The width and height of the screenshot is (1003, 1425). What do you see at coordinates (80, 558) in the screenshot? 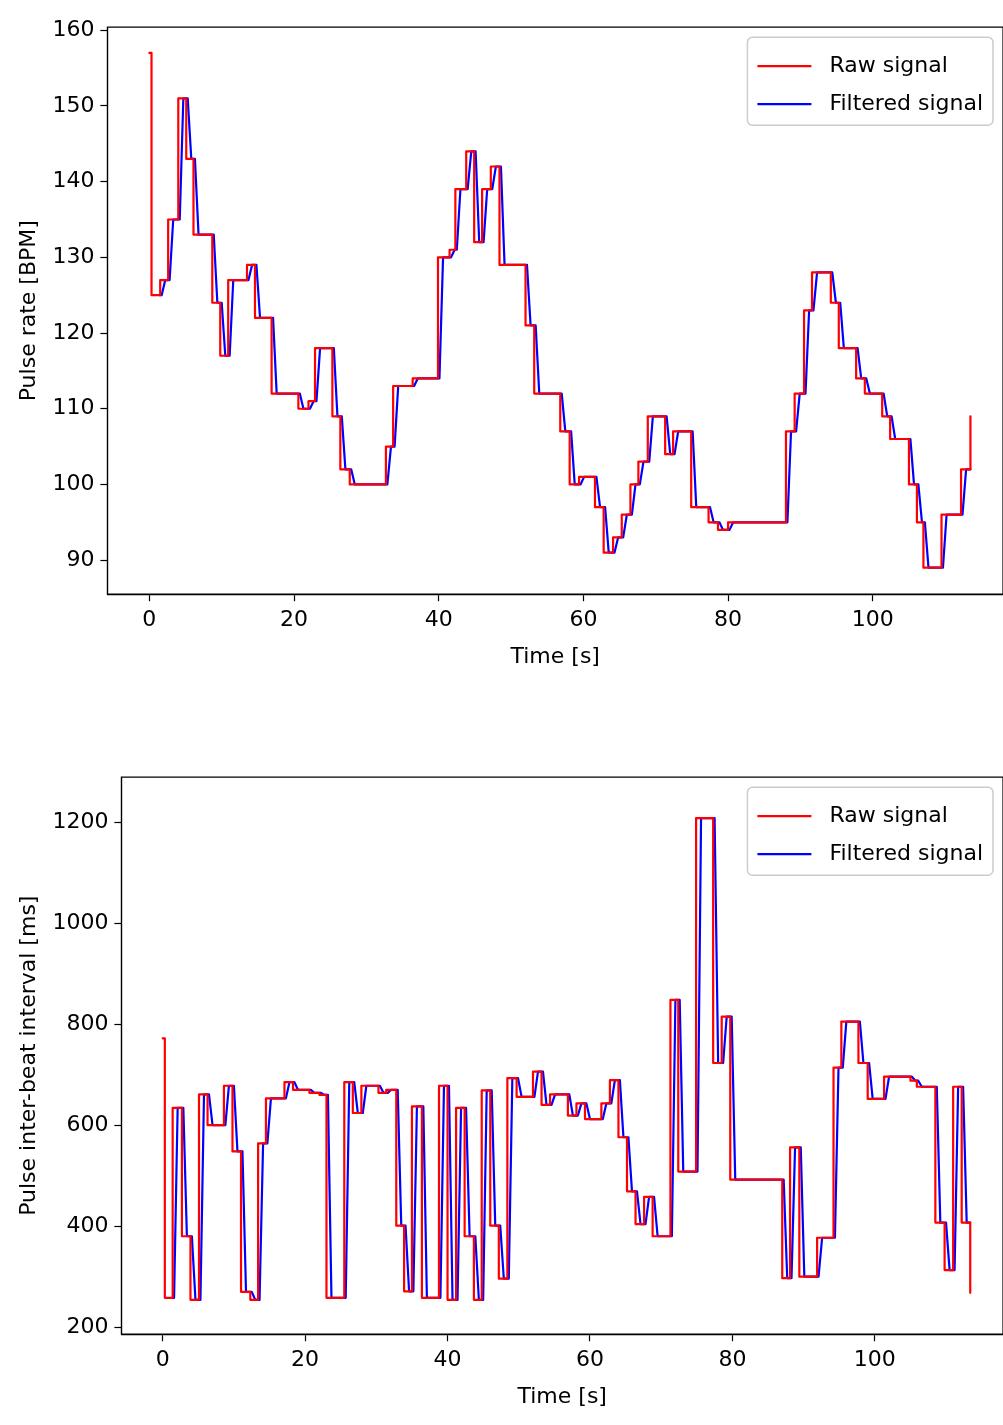
I see `y-tick-label: 90` at bounding box center [80, 558].